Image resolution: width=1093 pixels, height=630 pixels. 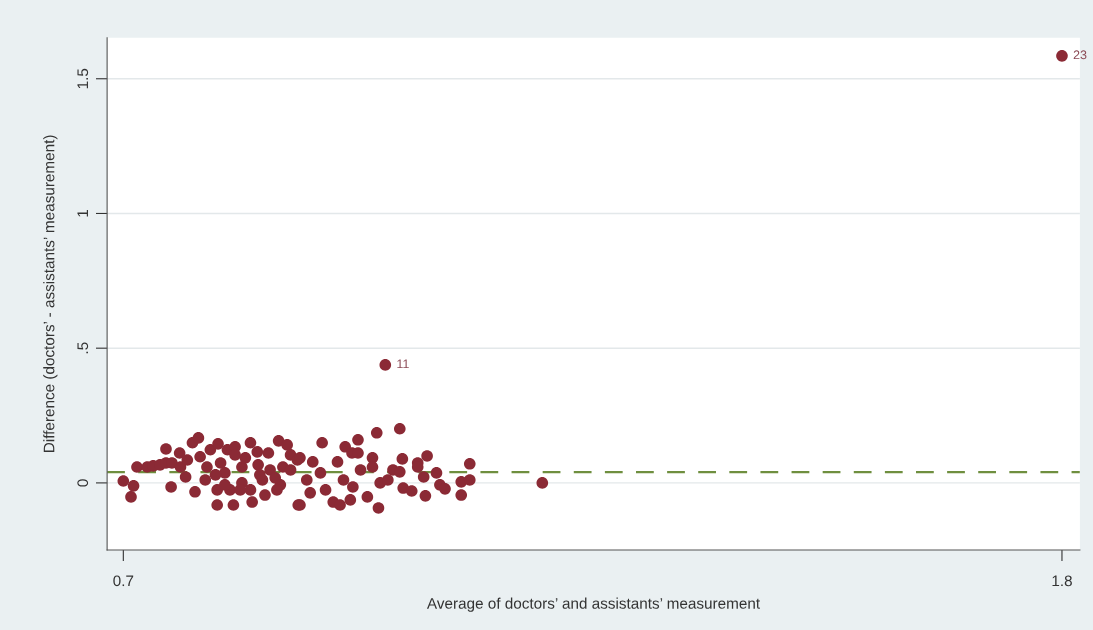 I want to click on y-tick-label: .5, so click(x=83, y=348).